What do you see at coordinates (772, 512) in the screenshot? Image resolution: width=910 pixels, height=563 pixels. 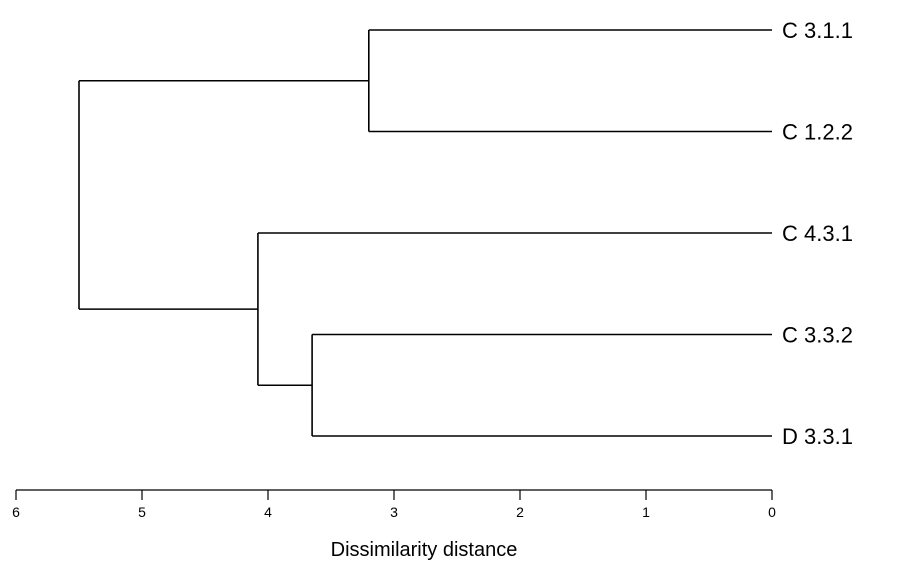 I see `x-tick-label: 0` at bounding box center [772, 512].